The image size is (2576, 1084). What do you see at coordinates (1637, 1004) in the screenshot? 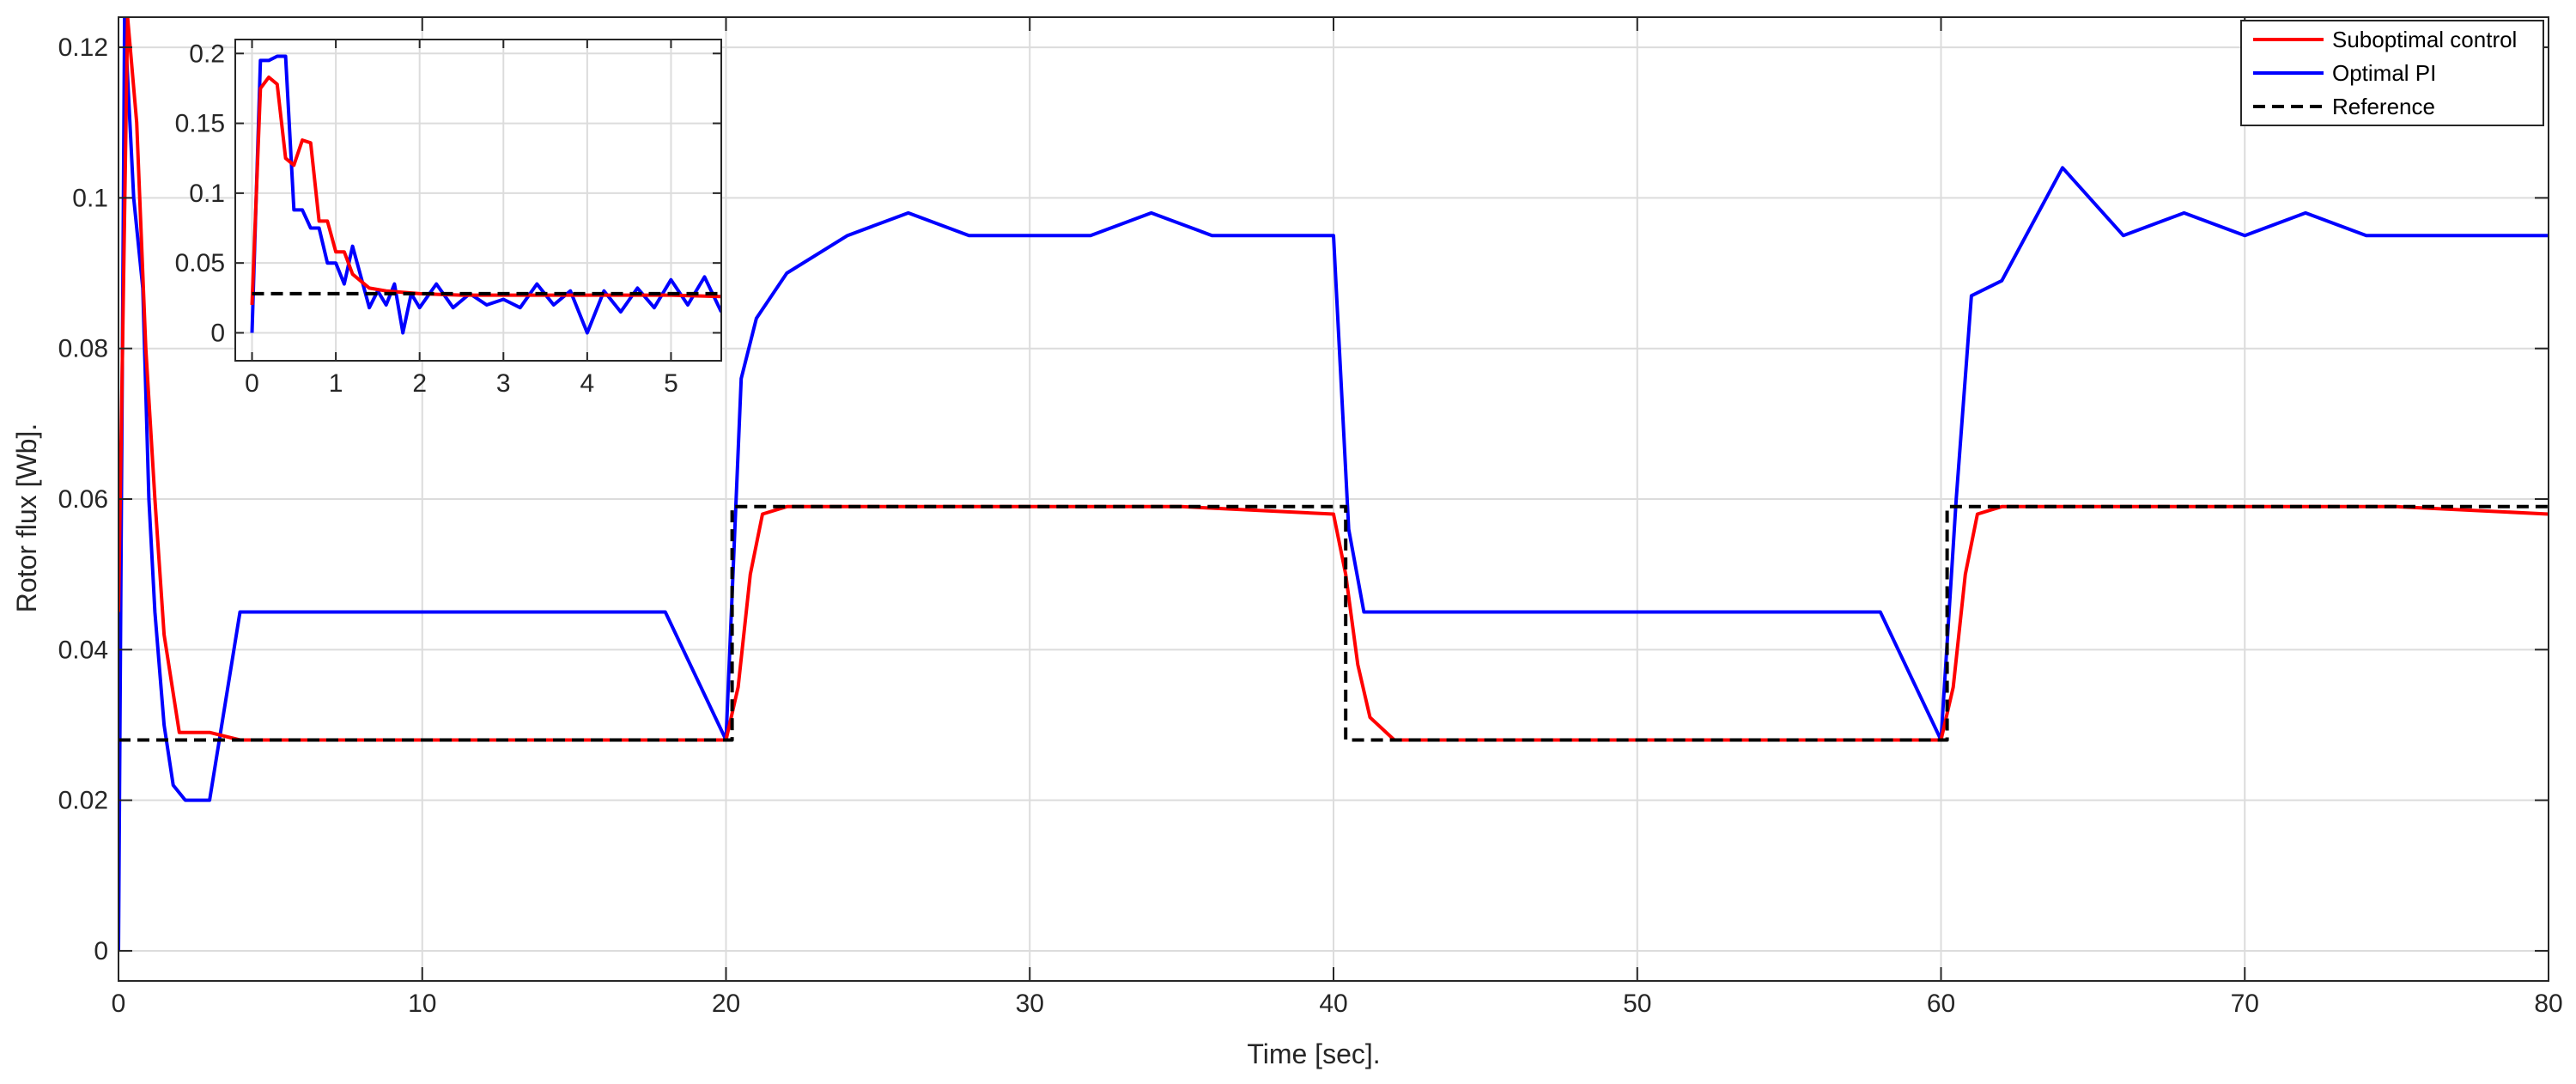
I see `main-x-tick-label: 50` at bounding box center [1637, 1004].